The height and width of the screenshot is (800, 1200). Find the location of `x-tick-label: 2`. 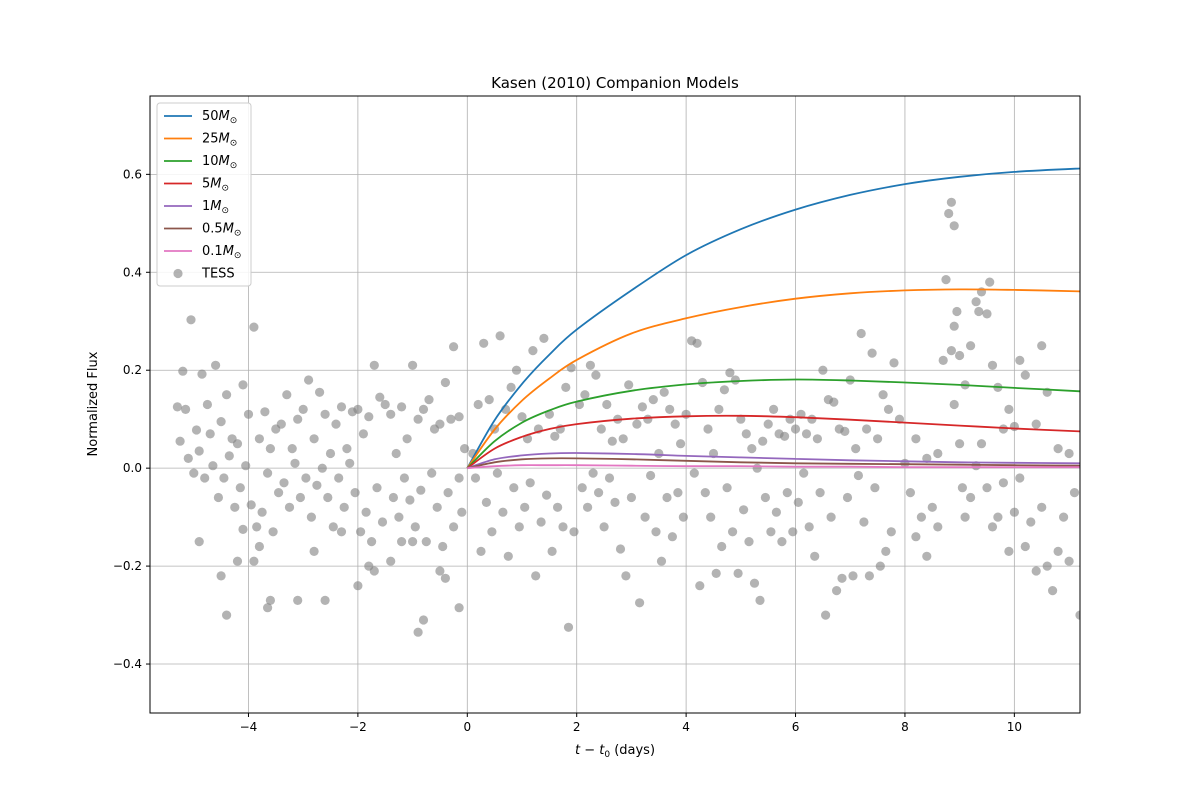

x-tick-label: 2 is located at coordinates (577, 727).